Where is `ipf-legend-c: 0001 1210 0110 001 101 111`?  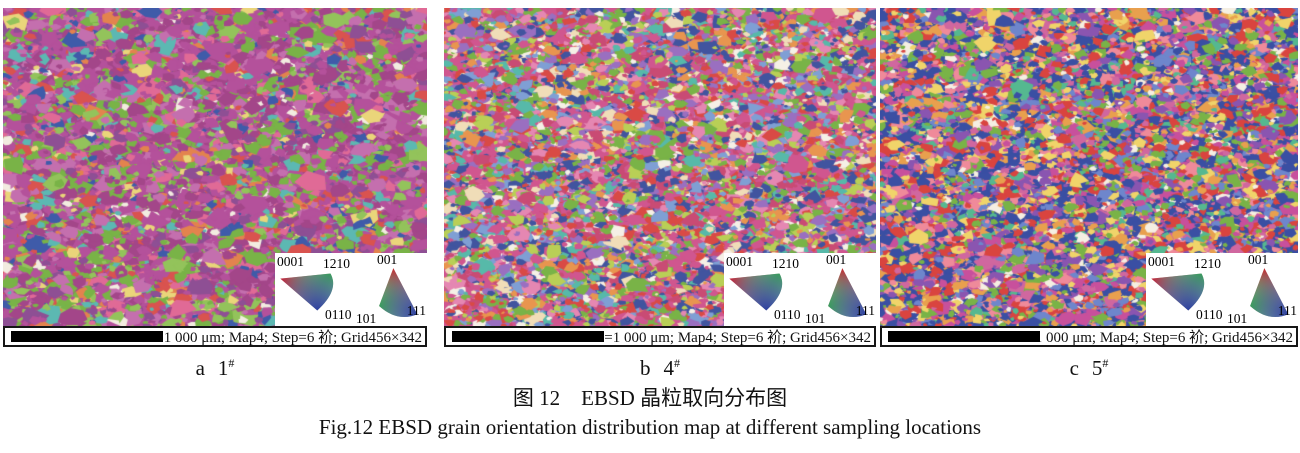
ipf-legend-c: 0001 1210 0110 001 101 111 is located at coordinates (1222, 289).